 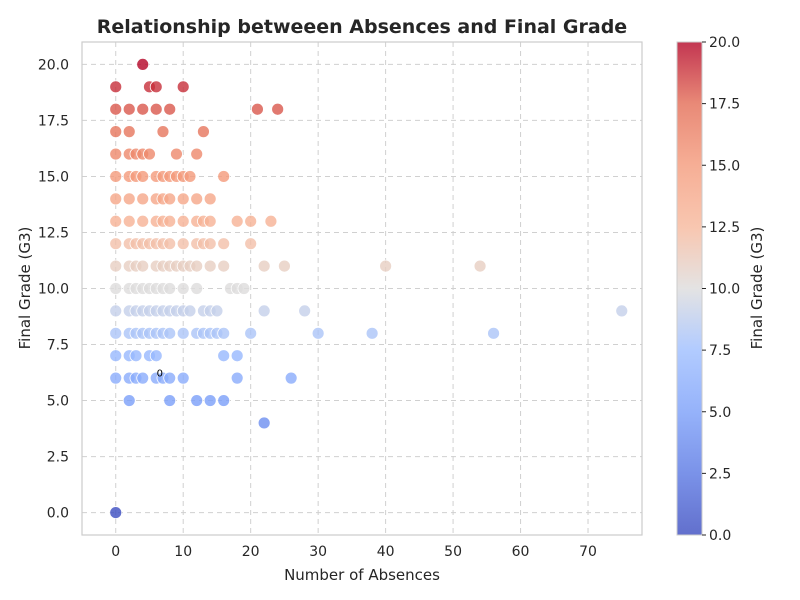 What do you see at coordinates (53, 177) in the screenshot?
I see `y-tick-label: 15.0` at bounding box center [53, 177].